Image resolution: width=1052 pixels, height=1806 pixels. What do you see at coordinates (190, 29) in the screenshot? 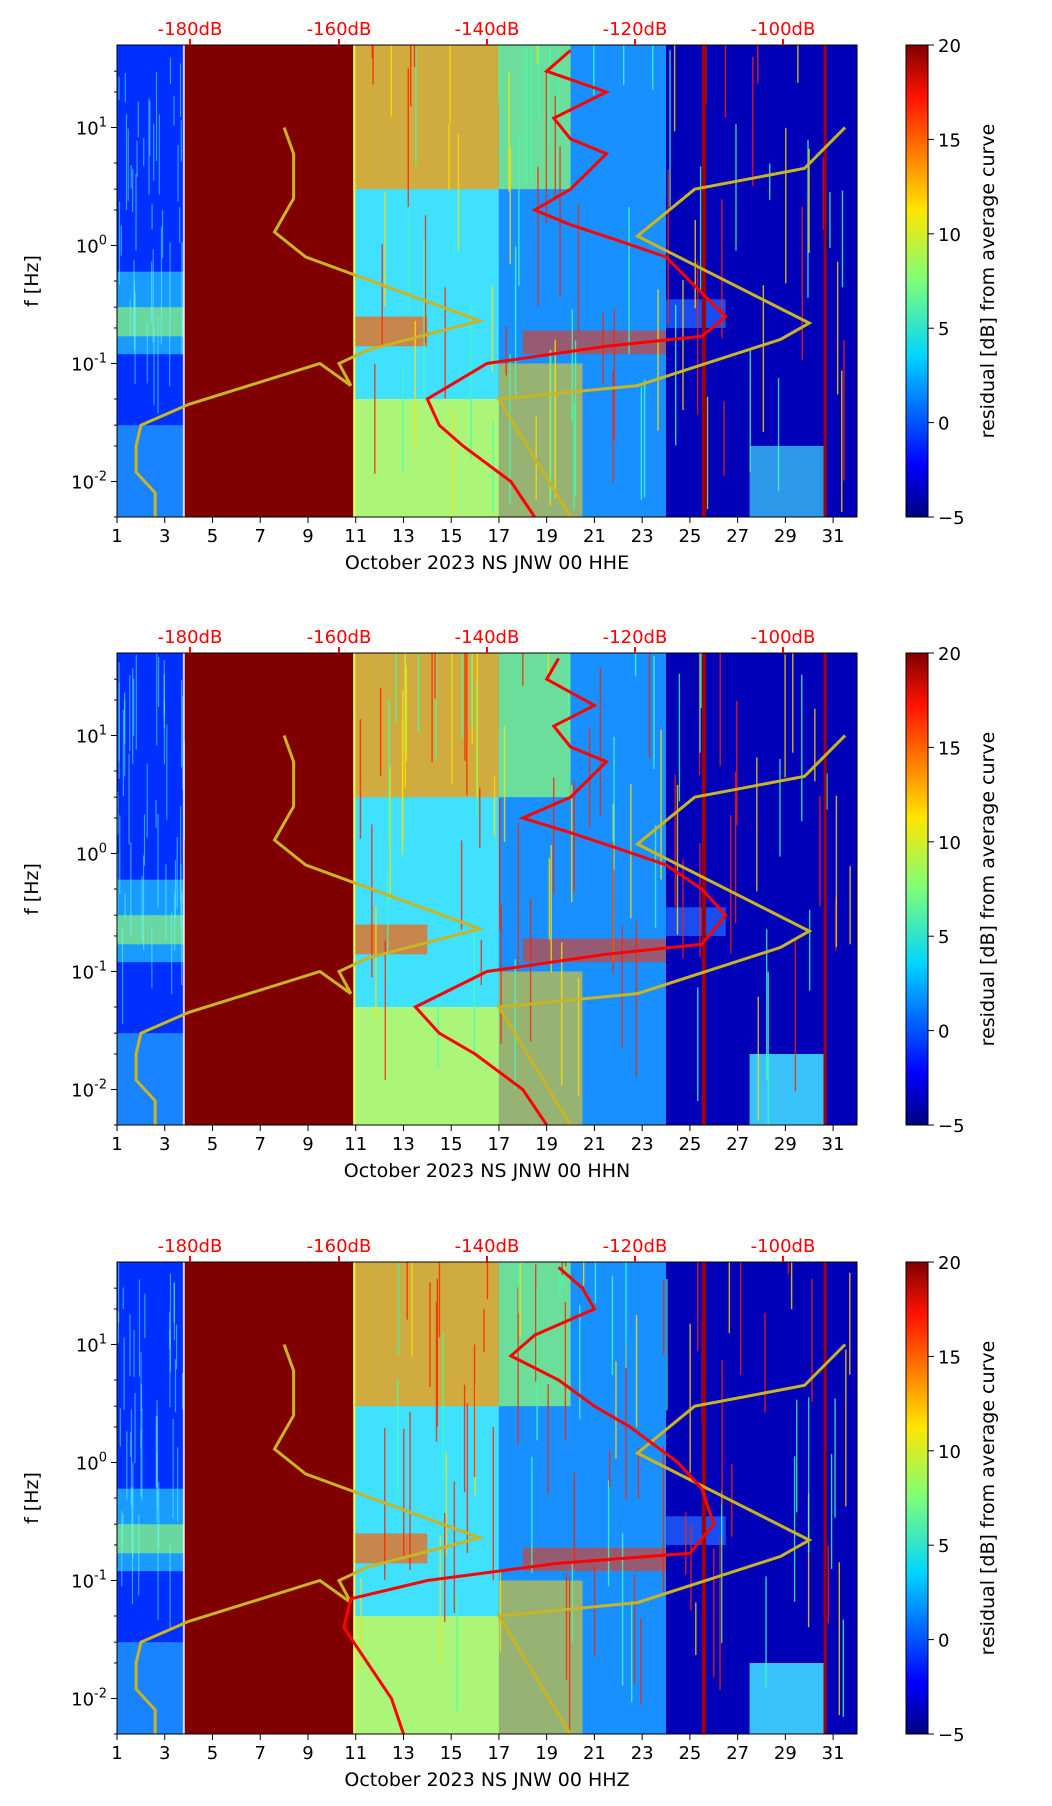
I see `top-db-tick-label: -180dB` at bounding box center [190, 29].